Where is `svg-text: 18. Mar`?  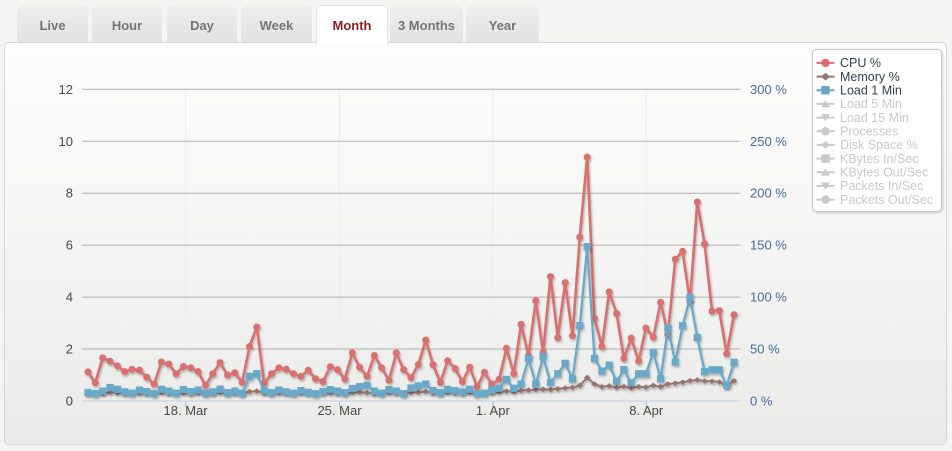 svg-text: 18. Mar is located at coordinates (186, 410).